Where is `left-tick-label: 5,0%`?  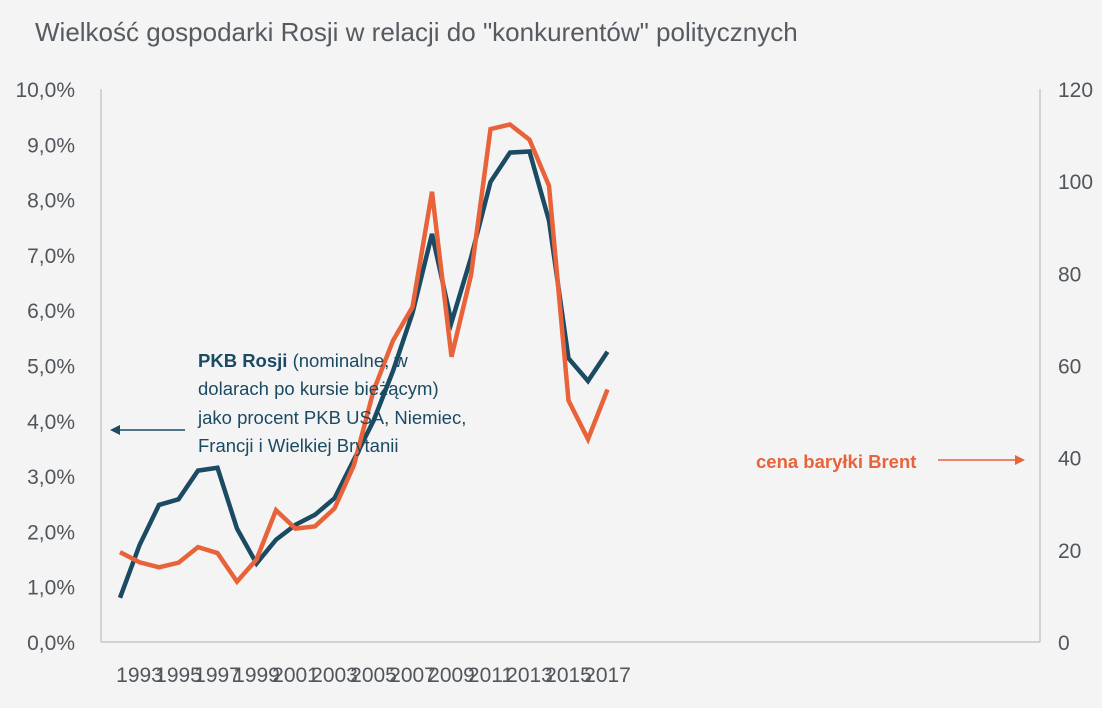 left-tick-label: 5,0% is located at coordinates (51, 367).